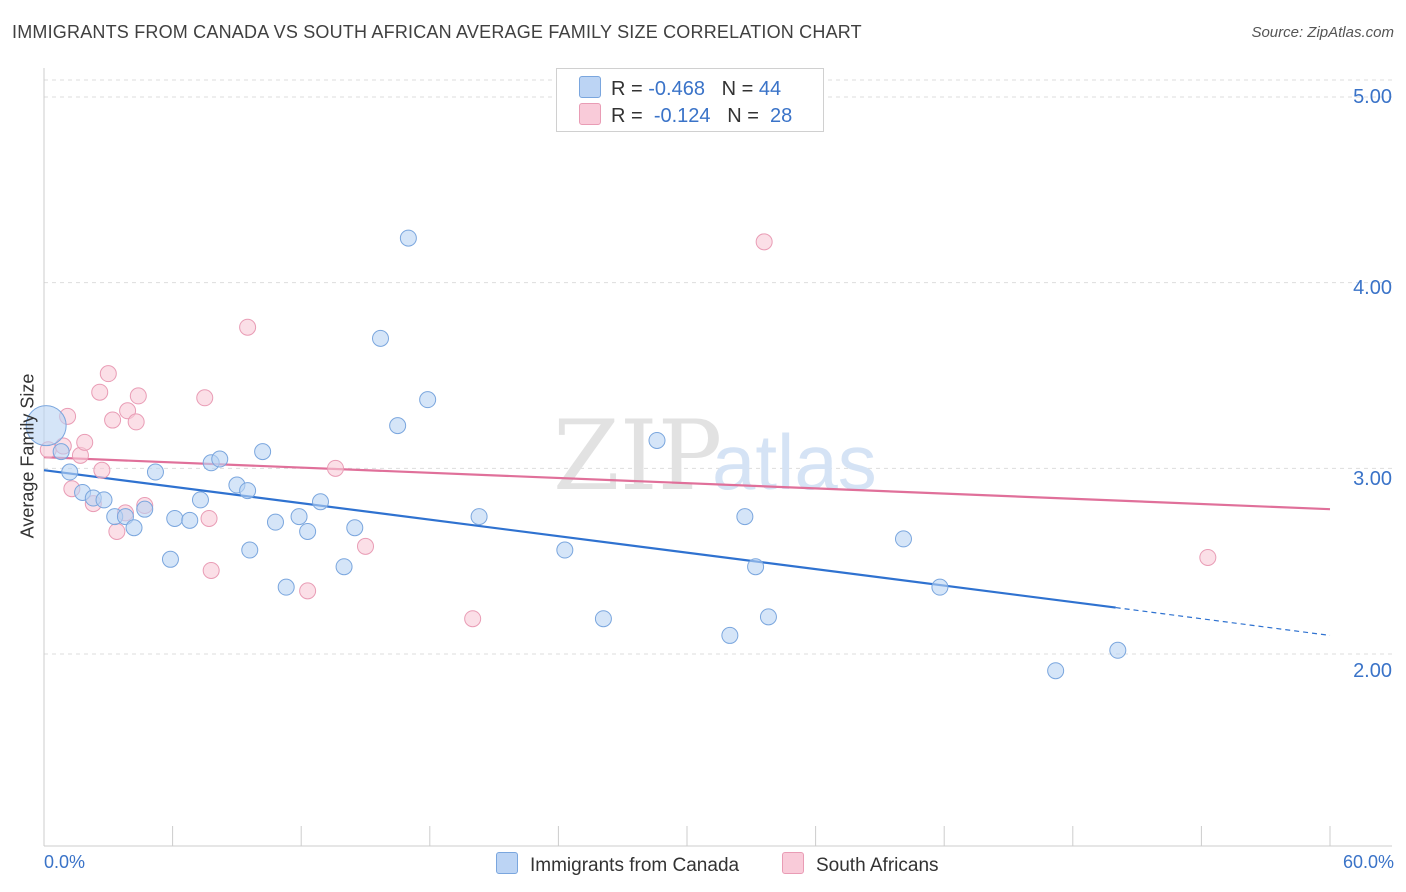  Describe the element at coordinates (1372, 671) in the screenshot. I see `y-tick-label: 2.00` at that location.